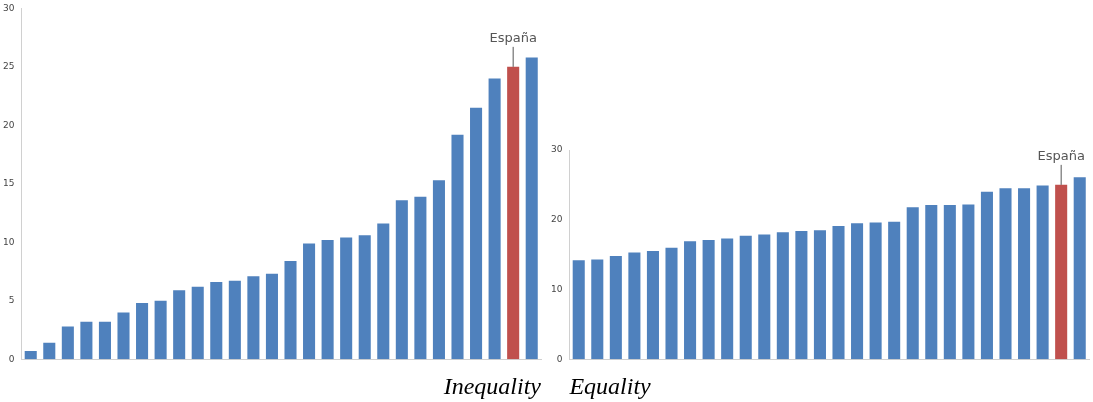 Image resolution: width=1093 pixels, height=402 pixels. Describe the element at coordinates (492, 385) in the screenshot. I see `x-axis-title: Inequality` at that location.